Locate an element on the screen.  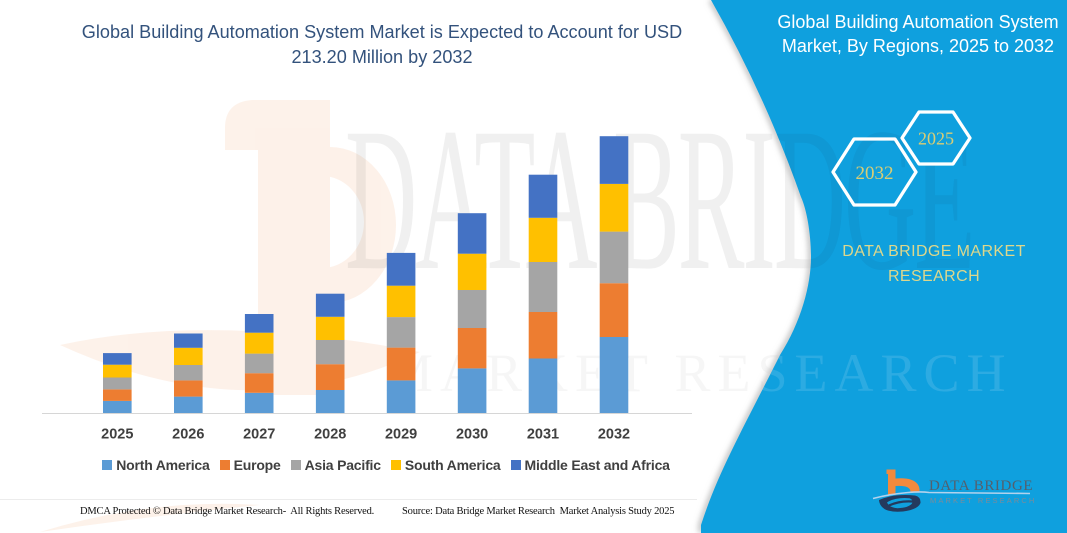
svg-text: 2028 is located at coordinates (330, 435).